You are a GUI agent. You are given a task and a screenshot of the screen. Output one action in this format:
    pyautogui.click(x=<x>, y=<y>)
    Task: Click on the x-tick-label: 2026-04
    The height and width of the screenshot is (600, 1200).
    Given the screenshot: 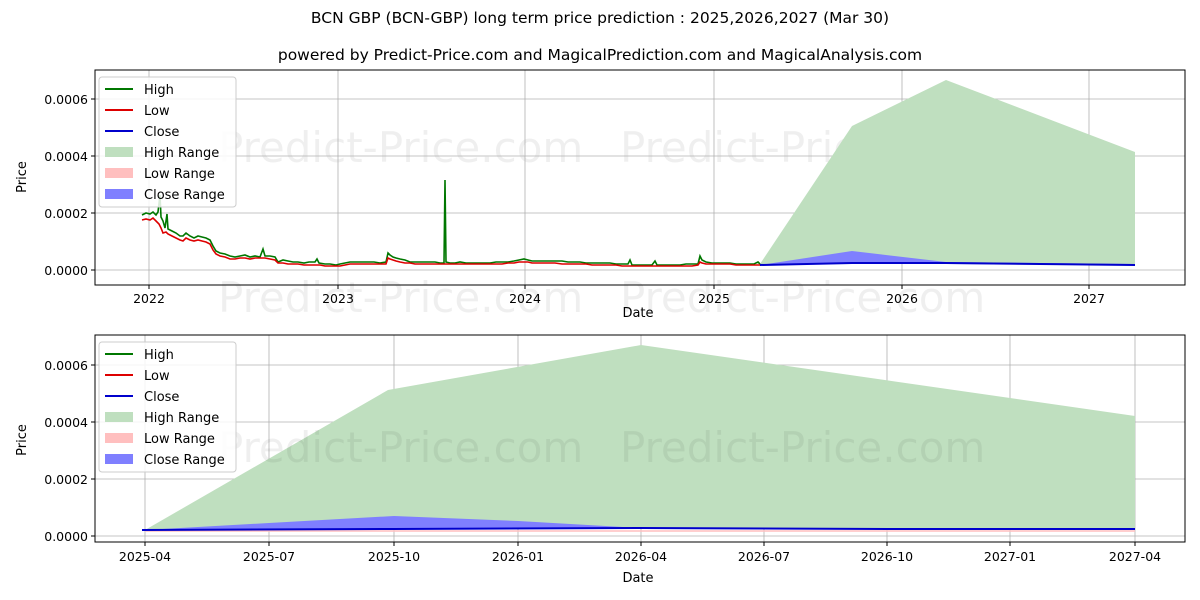 What is the action you would take?
    pyautogui.click(x=641, y=556)
    